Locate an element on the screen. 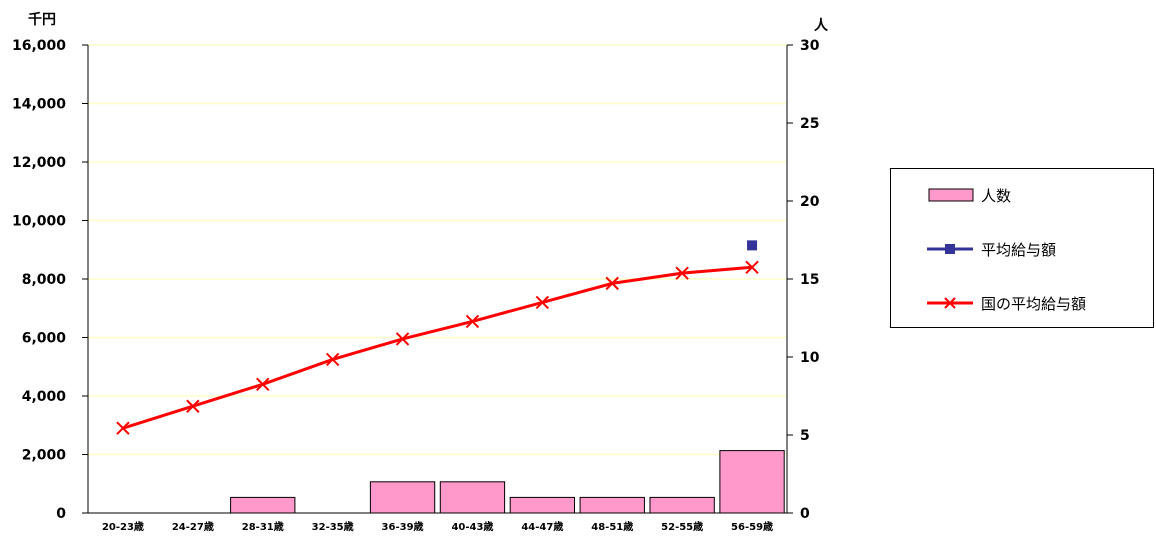  x-tick-label: 48-51歳 is located at coordinates (612, 526).